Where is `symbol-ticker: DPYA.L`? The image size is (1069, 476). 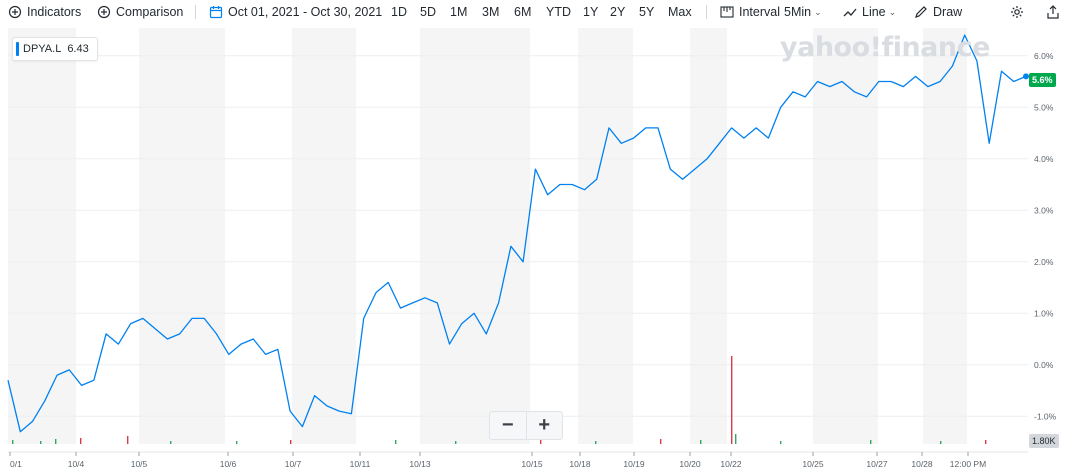 symbol-ticker: DPYA.L is located at coordinates (42, 49).